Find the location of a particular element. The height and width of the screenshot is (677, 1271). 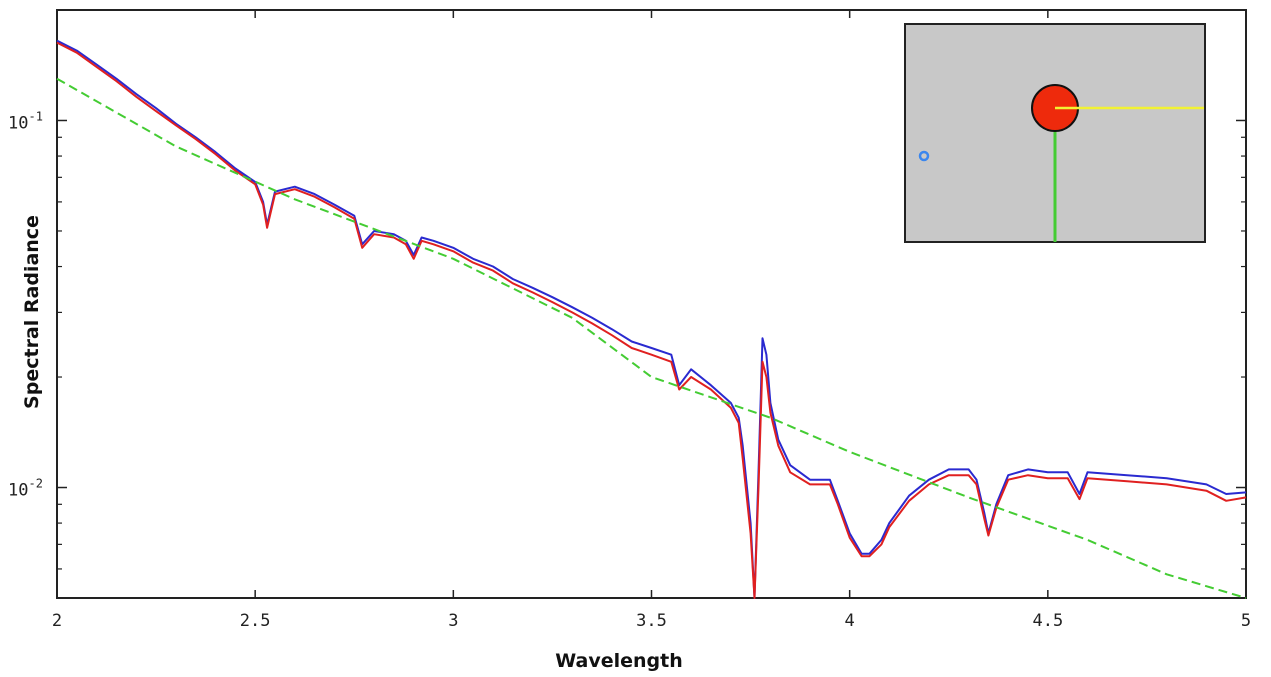

x-tick-label: 4.5 is located at coordinates (1047, 621).